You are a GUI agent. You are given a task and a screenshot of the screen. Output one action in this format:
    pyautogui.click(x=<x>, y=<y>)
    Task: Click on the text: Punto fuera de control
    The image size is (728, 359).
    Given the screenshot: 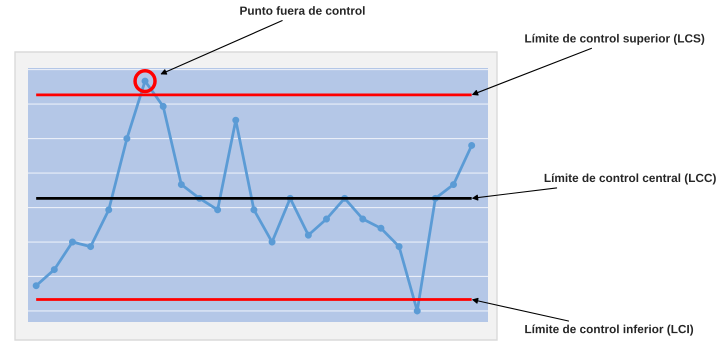 What is the action you would take?
    pyautogui.click(x=302, y=10)
    